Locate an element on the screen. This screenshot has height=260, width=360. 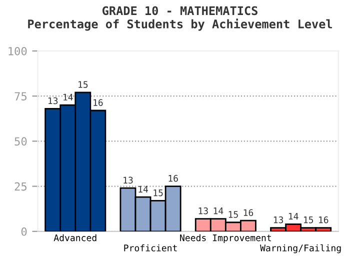
series-label: 16 is located at coordinates (98, 102).